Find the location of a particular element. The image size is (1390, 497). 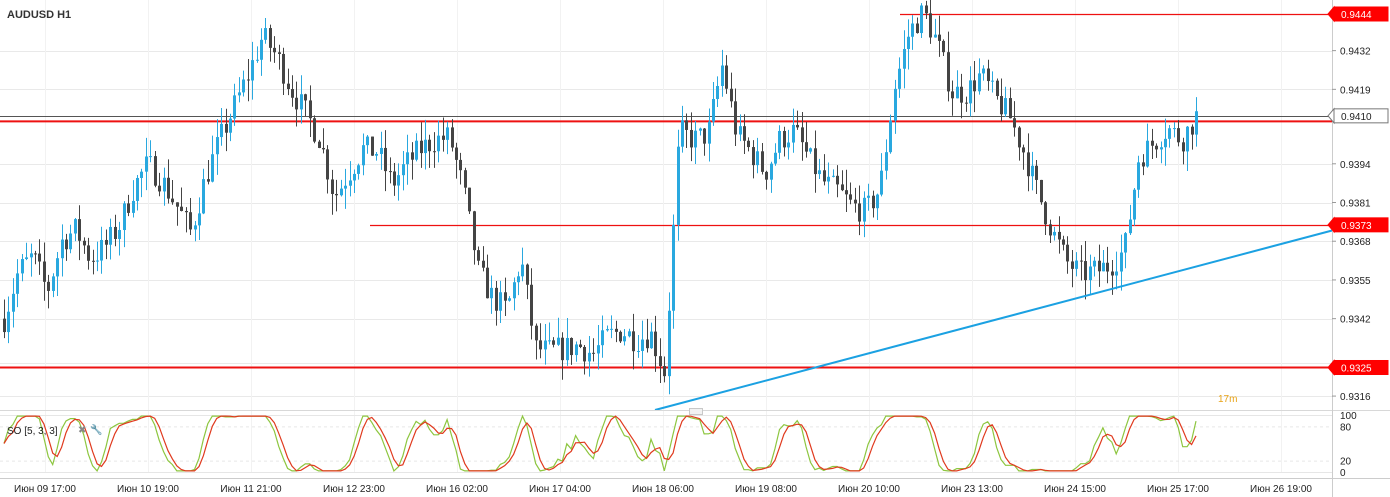

price-badge-label: 0.9444 is located at coordinates (1356, 15).